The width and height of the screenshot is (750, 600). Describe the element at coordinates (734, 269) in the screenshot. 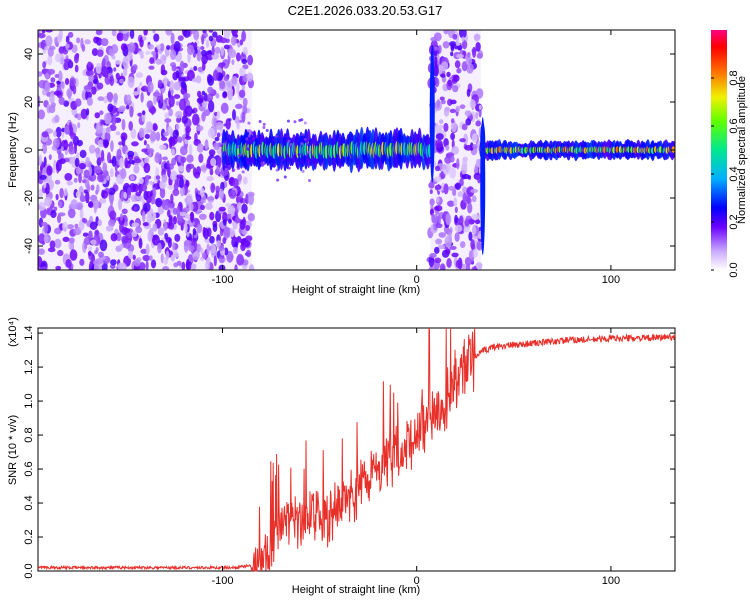

I see `colorbar-tick-label: 0.0` at that location.